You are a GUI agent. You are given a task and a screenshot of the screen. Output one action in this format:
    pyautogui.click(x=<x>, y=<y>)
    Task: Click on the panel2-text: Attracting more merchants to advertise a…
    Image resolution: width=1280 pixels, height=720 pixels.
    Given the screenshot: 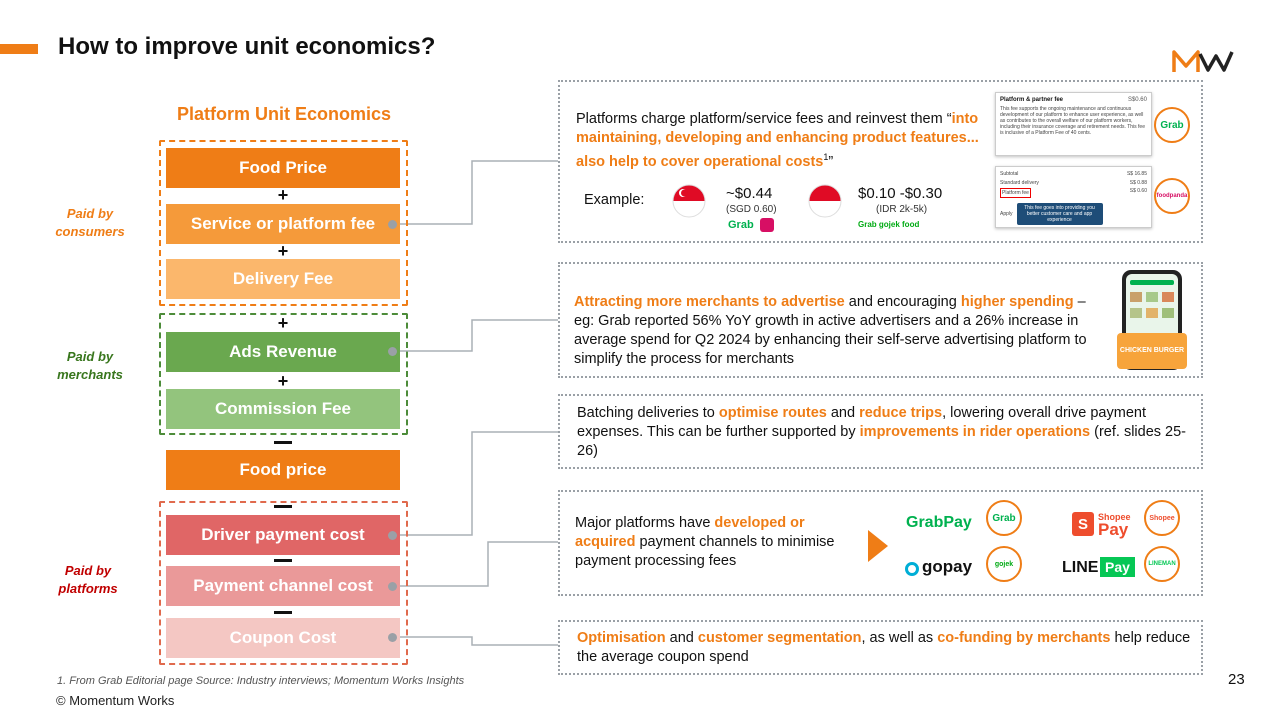 What is the action you would take?
    pyautogui.click(x=830, y=330)
    